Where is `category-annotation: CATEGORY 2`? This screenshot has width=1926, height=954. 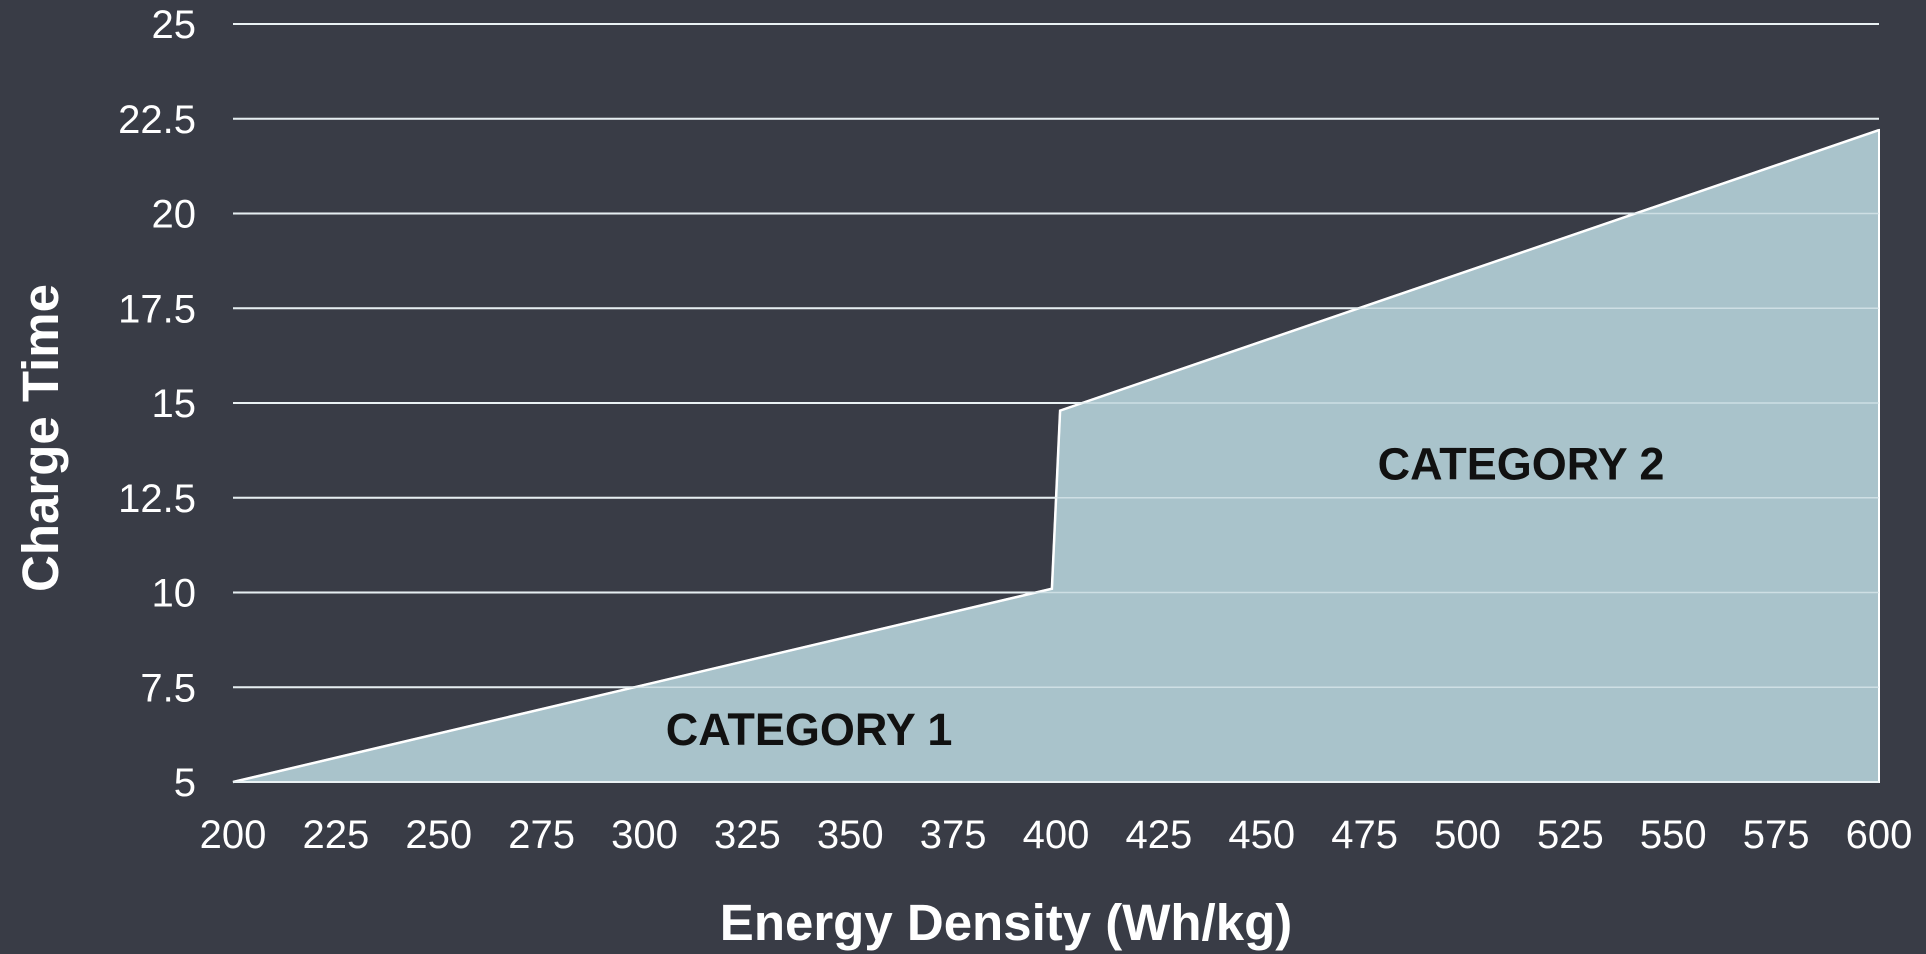
category-annotation: CATEGORY 2 is located at coordinates (1521, 464).